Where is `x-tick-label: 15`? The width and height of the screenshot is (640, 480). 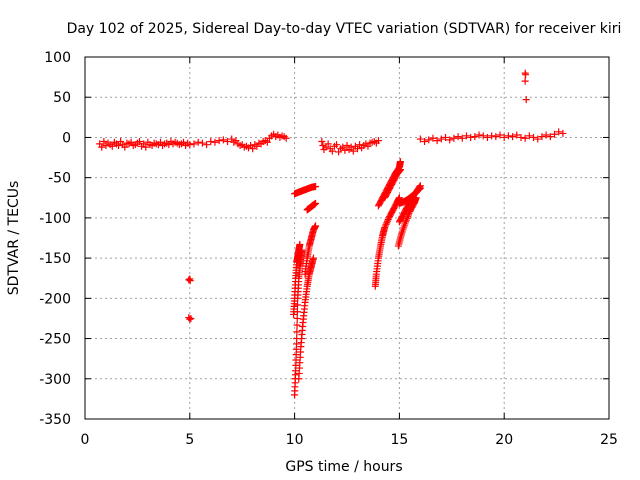 x-tick-label: 15 is located at coordinates (399, 440).